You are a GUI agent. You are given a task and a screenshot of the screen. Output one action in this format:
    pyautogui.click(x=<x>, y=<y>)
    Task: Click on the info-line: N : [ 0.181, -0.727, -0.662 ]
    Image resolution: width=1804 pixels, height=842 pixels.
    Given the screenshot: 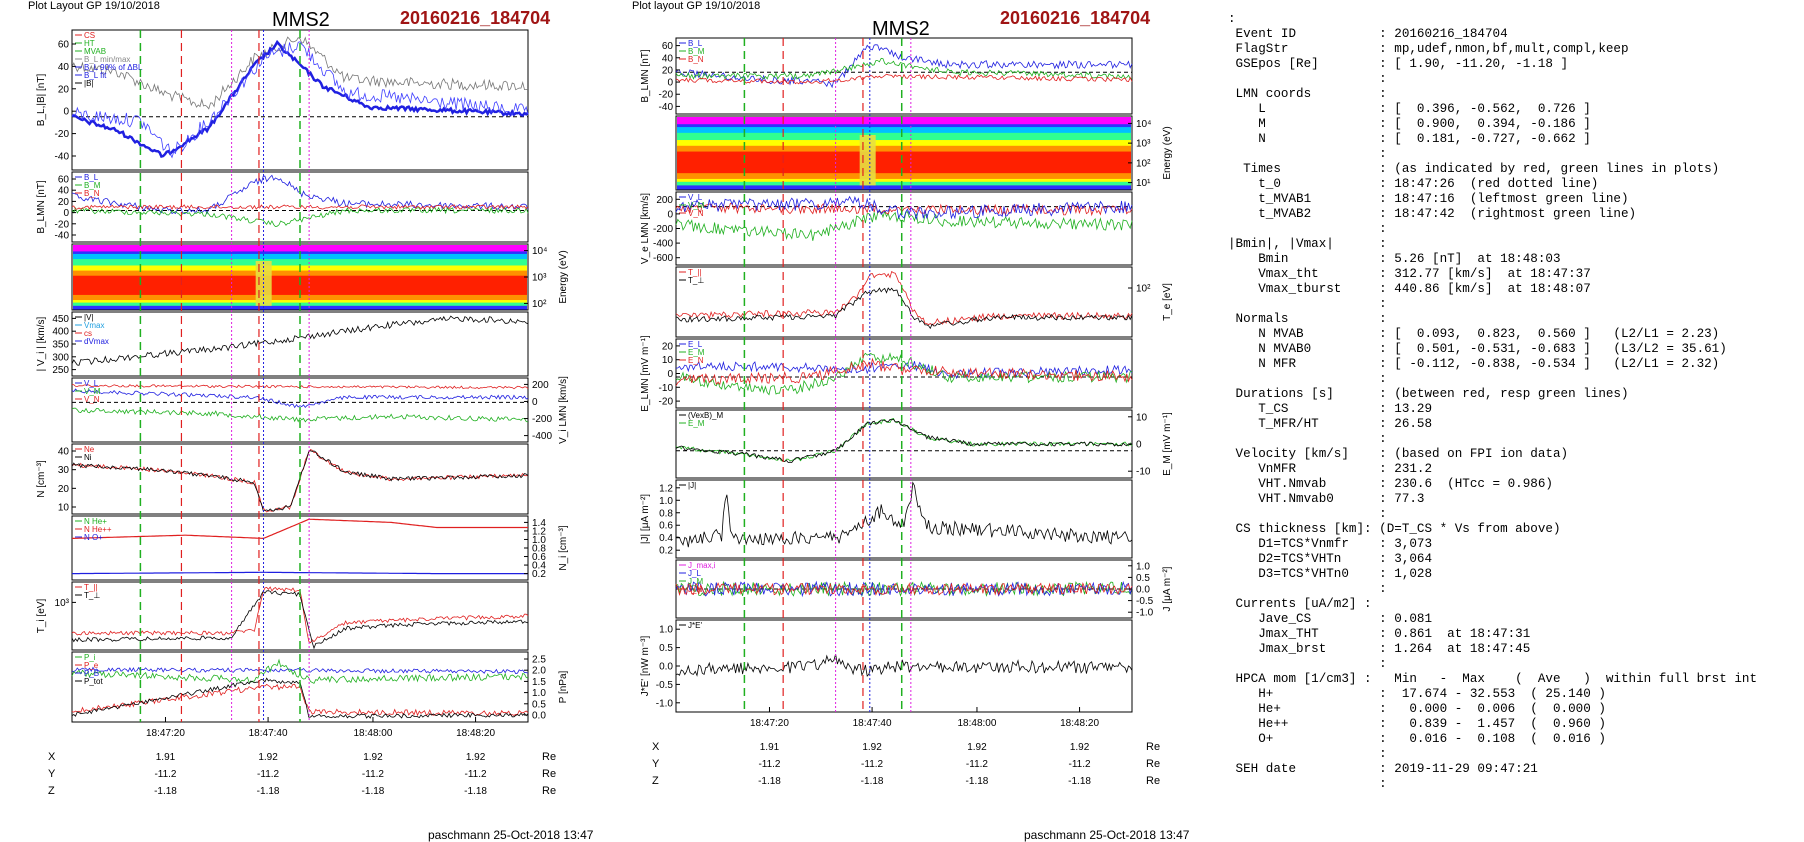 What is the action you would take?
    pyautogui.click(x=1409, y=139)
    